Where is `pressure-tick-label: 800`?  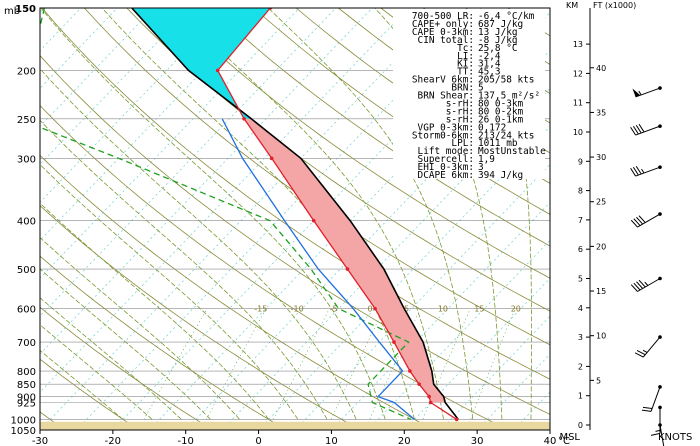
pressure-tick-label: 800 is located at coordinates (26, 372).